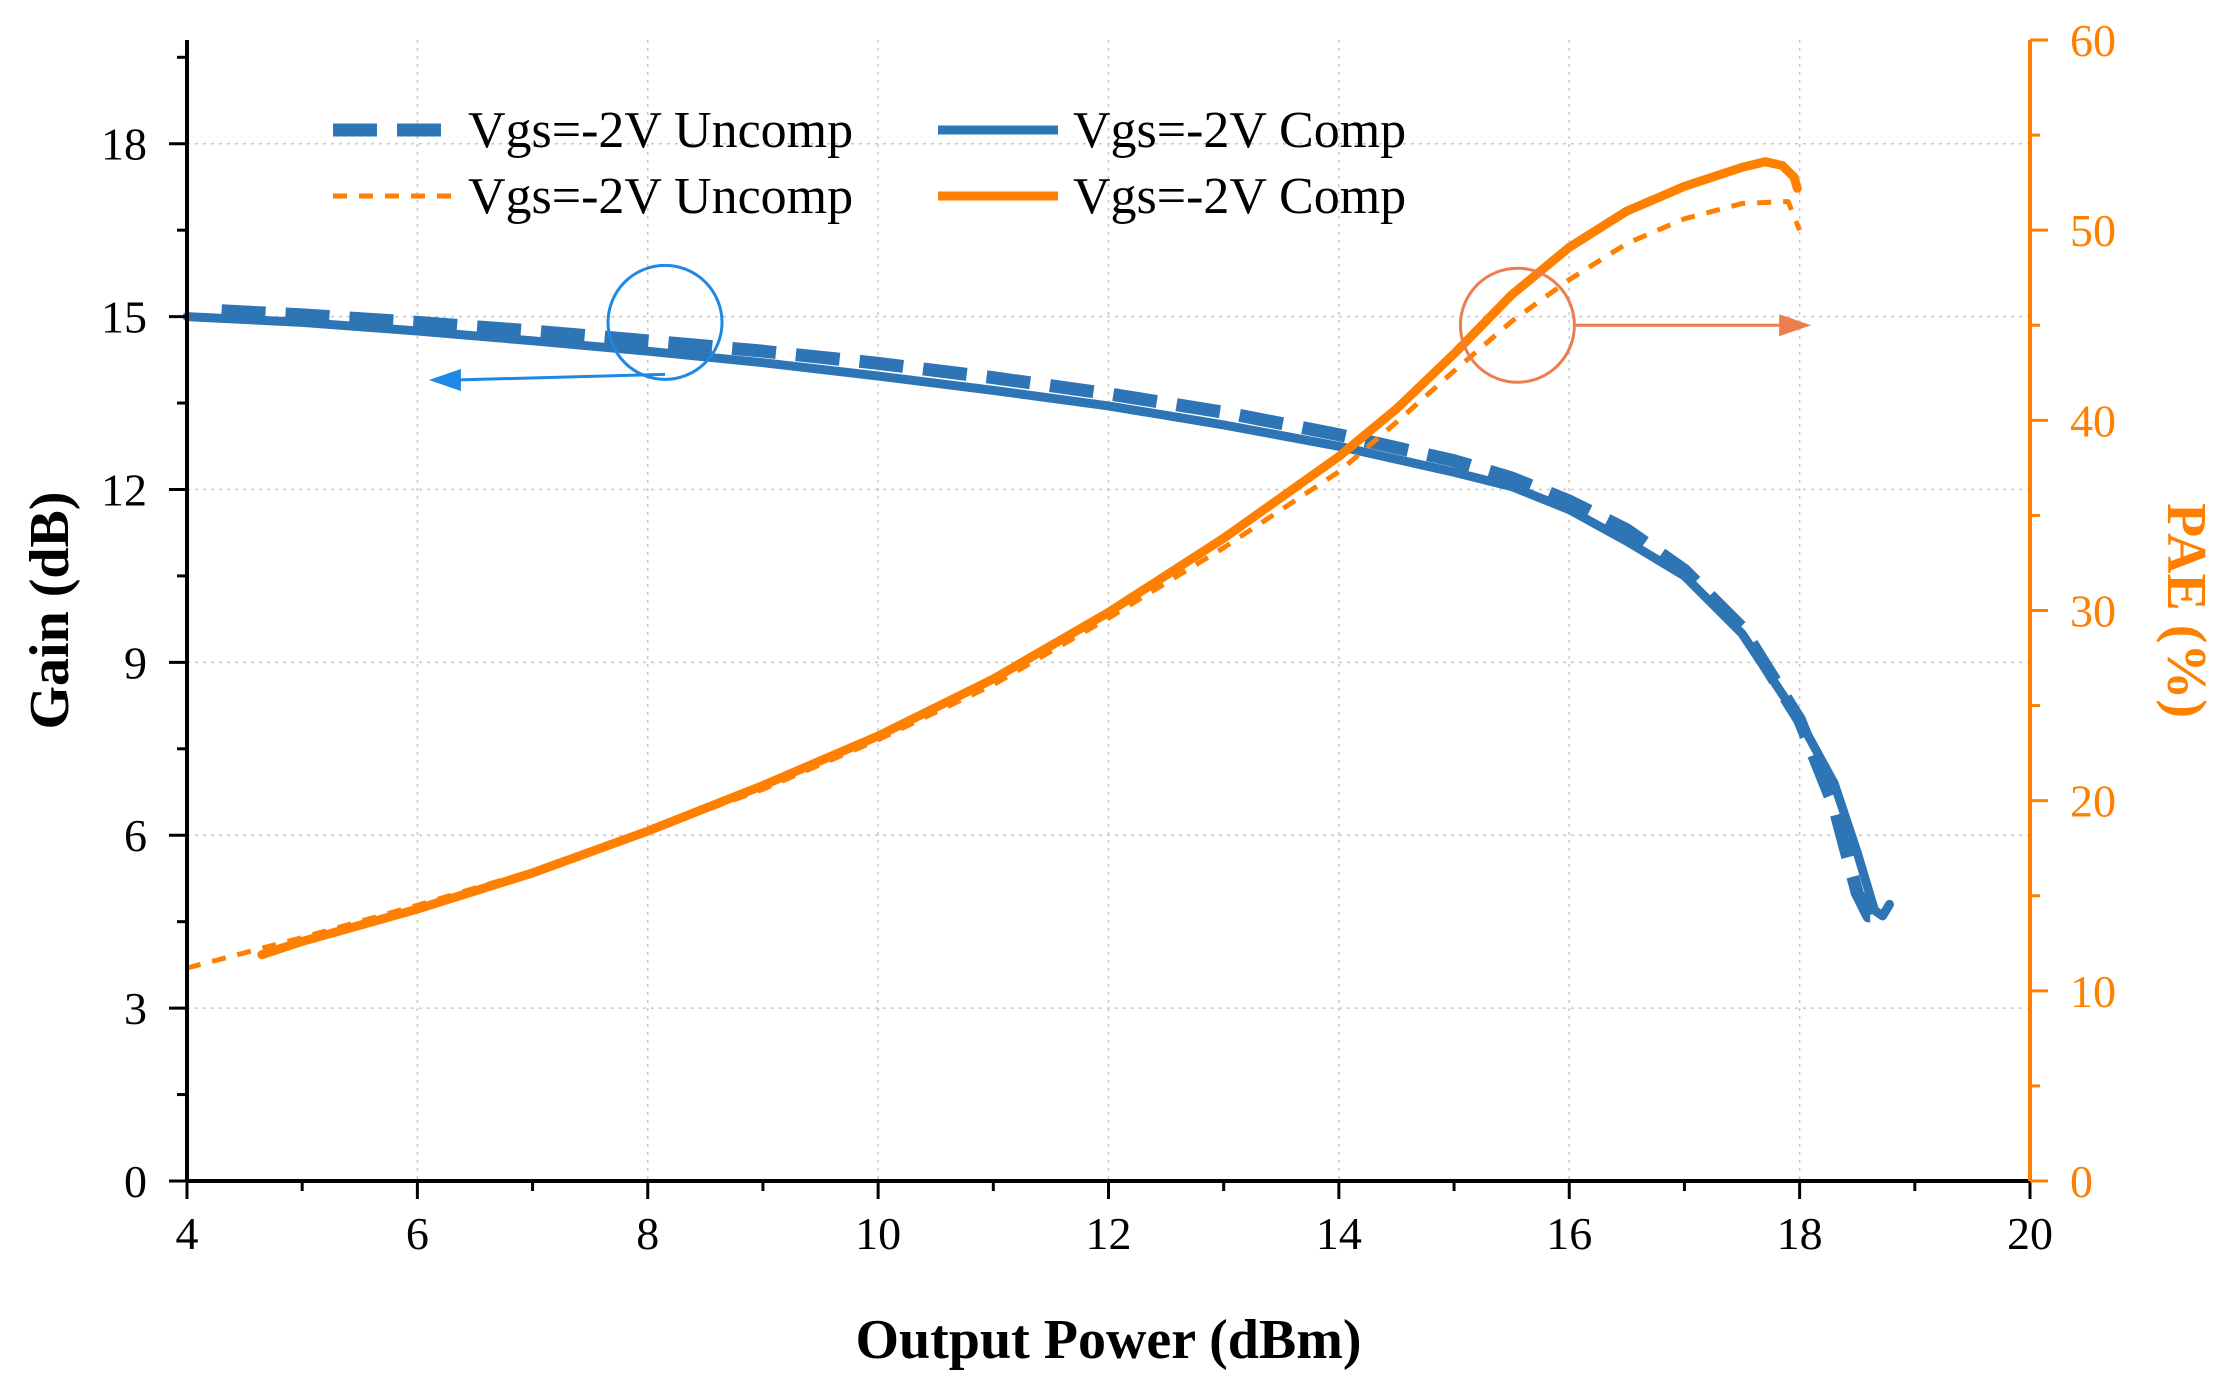 The image size is (2226, 1379). Describe the element at coordinates (1569, 1233) in the screenshot. I see `x-tick-label: 16` at that location.